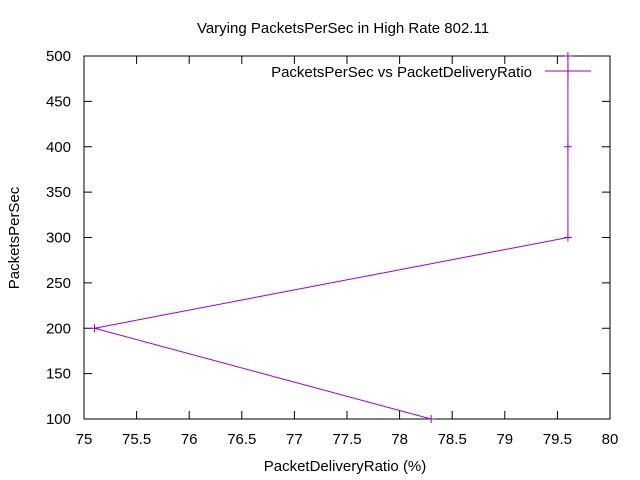 This screenshot has width=640, height=480. What do you see at coordinates (58, 328) in the screenshot?
I see `y-tick-label: 200` at bounding box center [58, 328].